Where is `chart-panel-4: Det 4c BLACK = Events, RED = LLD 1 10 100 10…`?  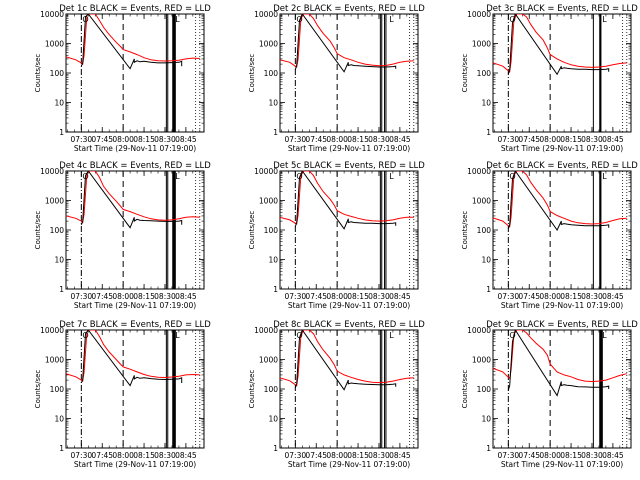 chart-panel-4: Det 4c BLACK = Events, RED = LLD 1 10 100 10… is located at coordinates (122, 235).